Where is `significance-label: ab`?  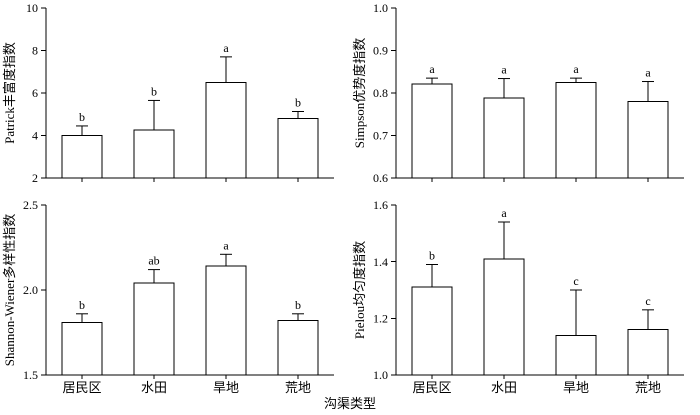
significance-label: ab is located at coordinates (153, 261).